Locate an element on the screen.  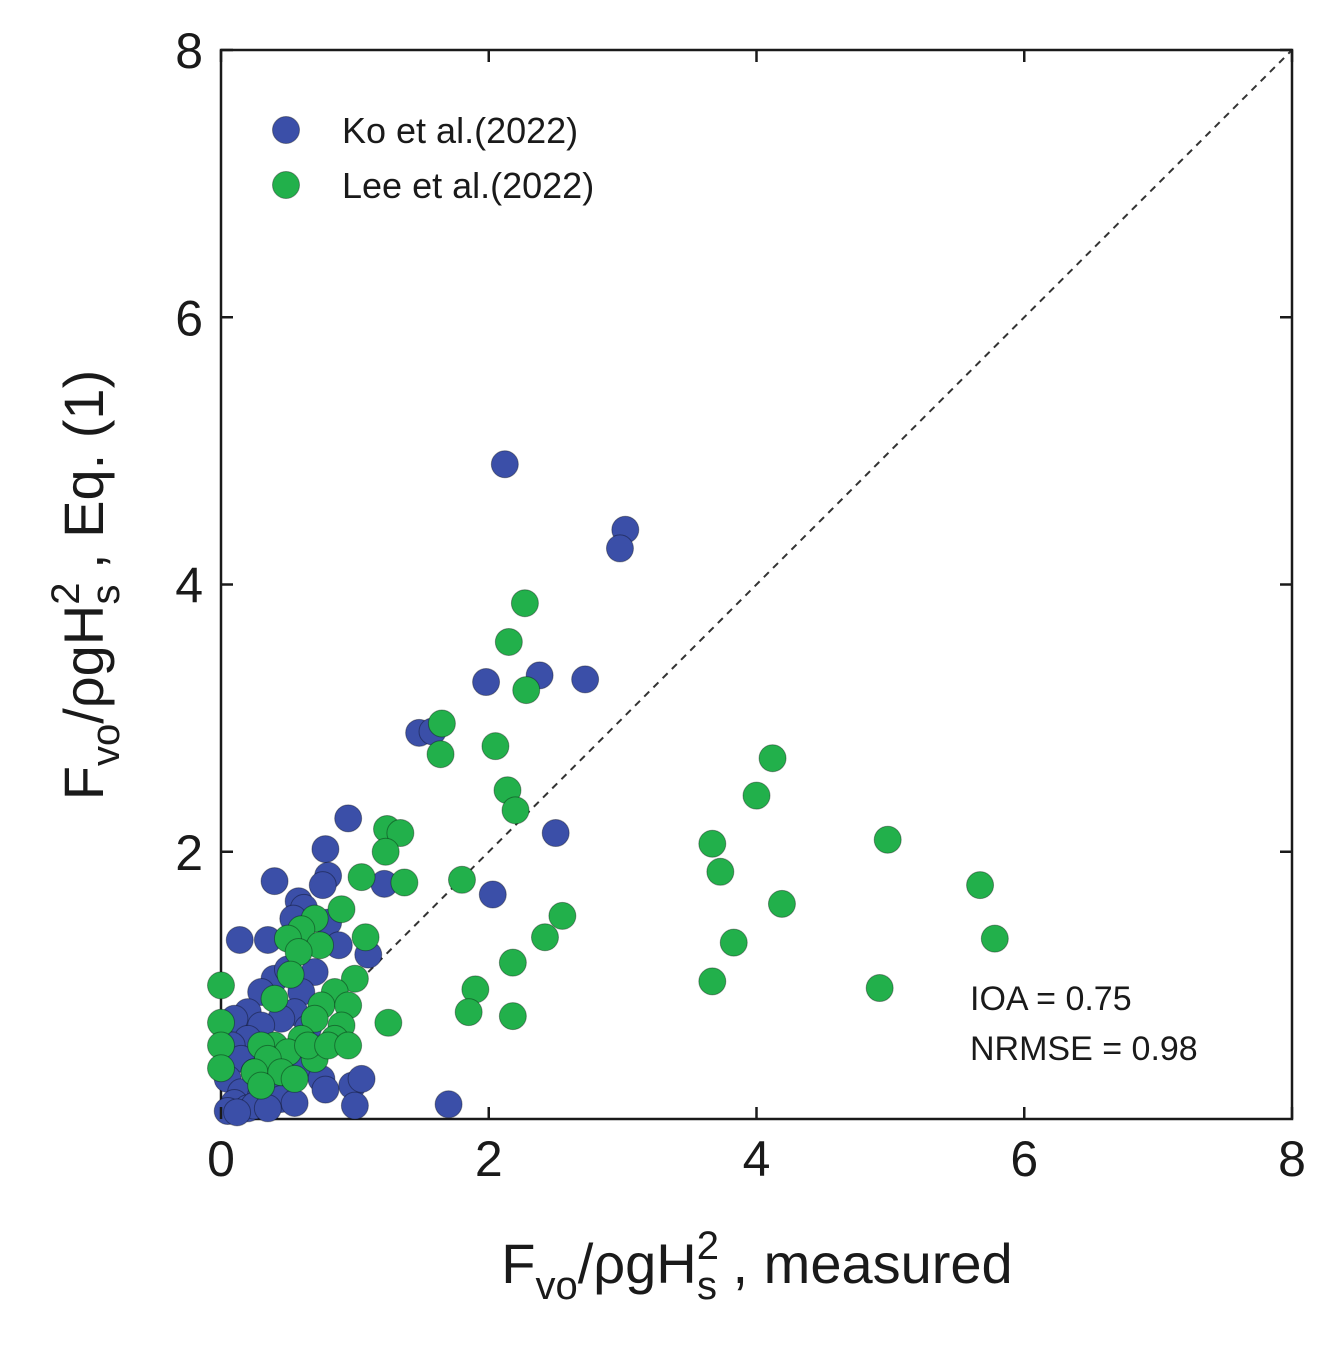
legend-label-1: Lee et al.(2022) is located at coordinates (468, 185).